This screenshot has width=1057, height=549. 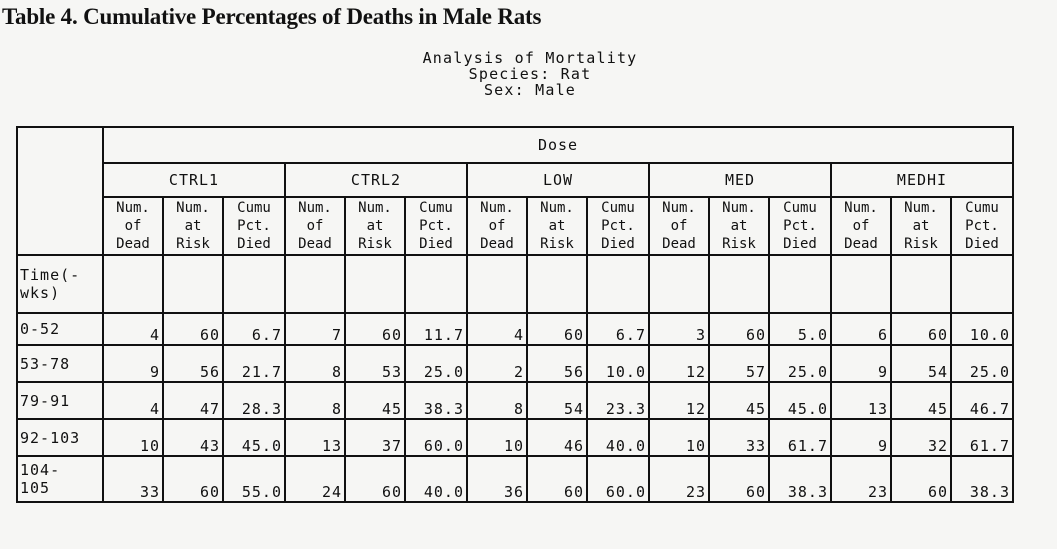 I want to click on time-interval-cell: 79-91, so click(x=60, y=400).